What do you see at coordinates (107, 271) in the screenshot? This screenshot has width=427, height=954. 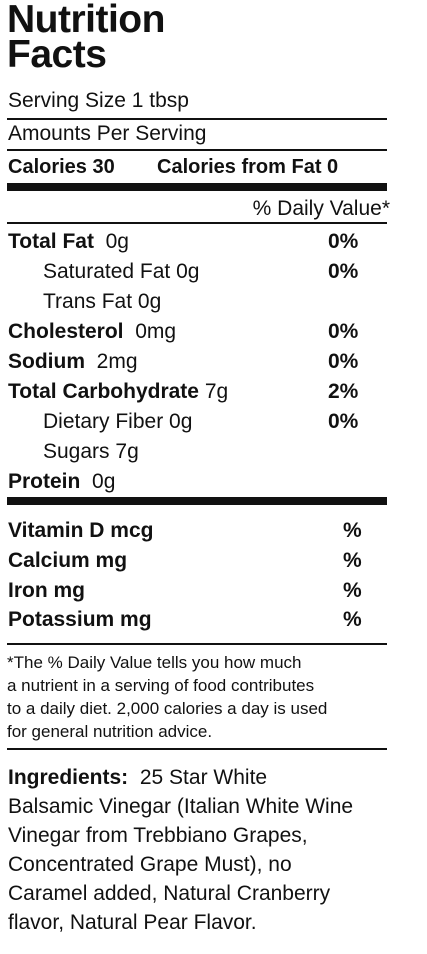 I see `nutrient-name: Saturated Fat` at bounding box center [107, 271].